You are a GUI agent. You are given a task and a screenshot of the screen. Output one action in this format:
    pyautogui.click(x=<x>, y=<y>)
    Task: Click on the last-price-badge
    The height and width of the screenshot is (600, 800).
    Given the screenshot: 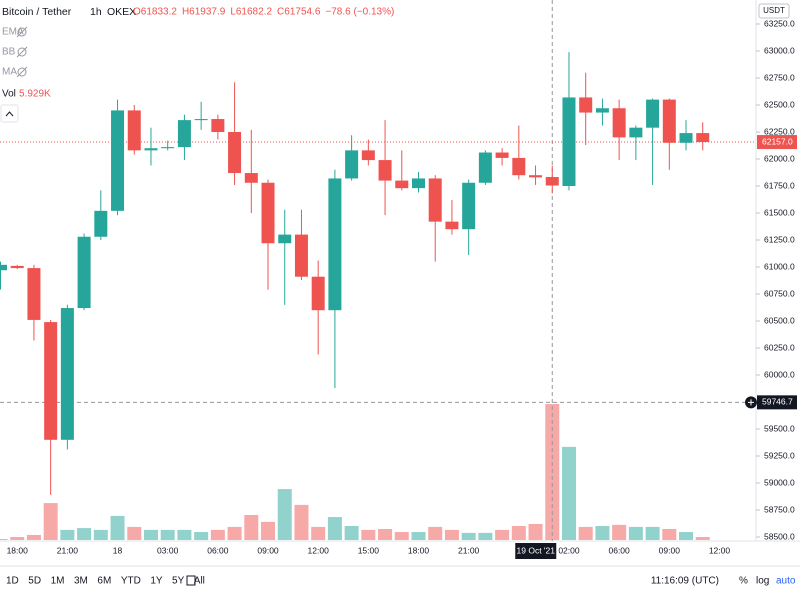 What is the action you would take?
    pyautogui.click(x=777, y=142)
    